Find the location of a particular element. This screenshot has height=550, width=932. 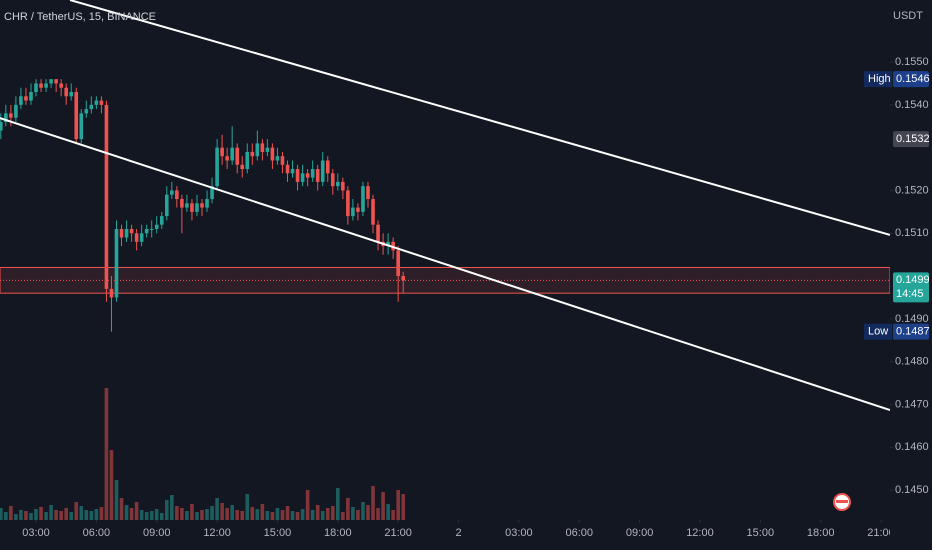

chart-title: CHR / TetherUS, 15, BINANCE is located at coordinates (80, 17).